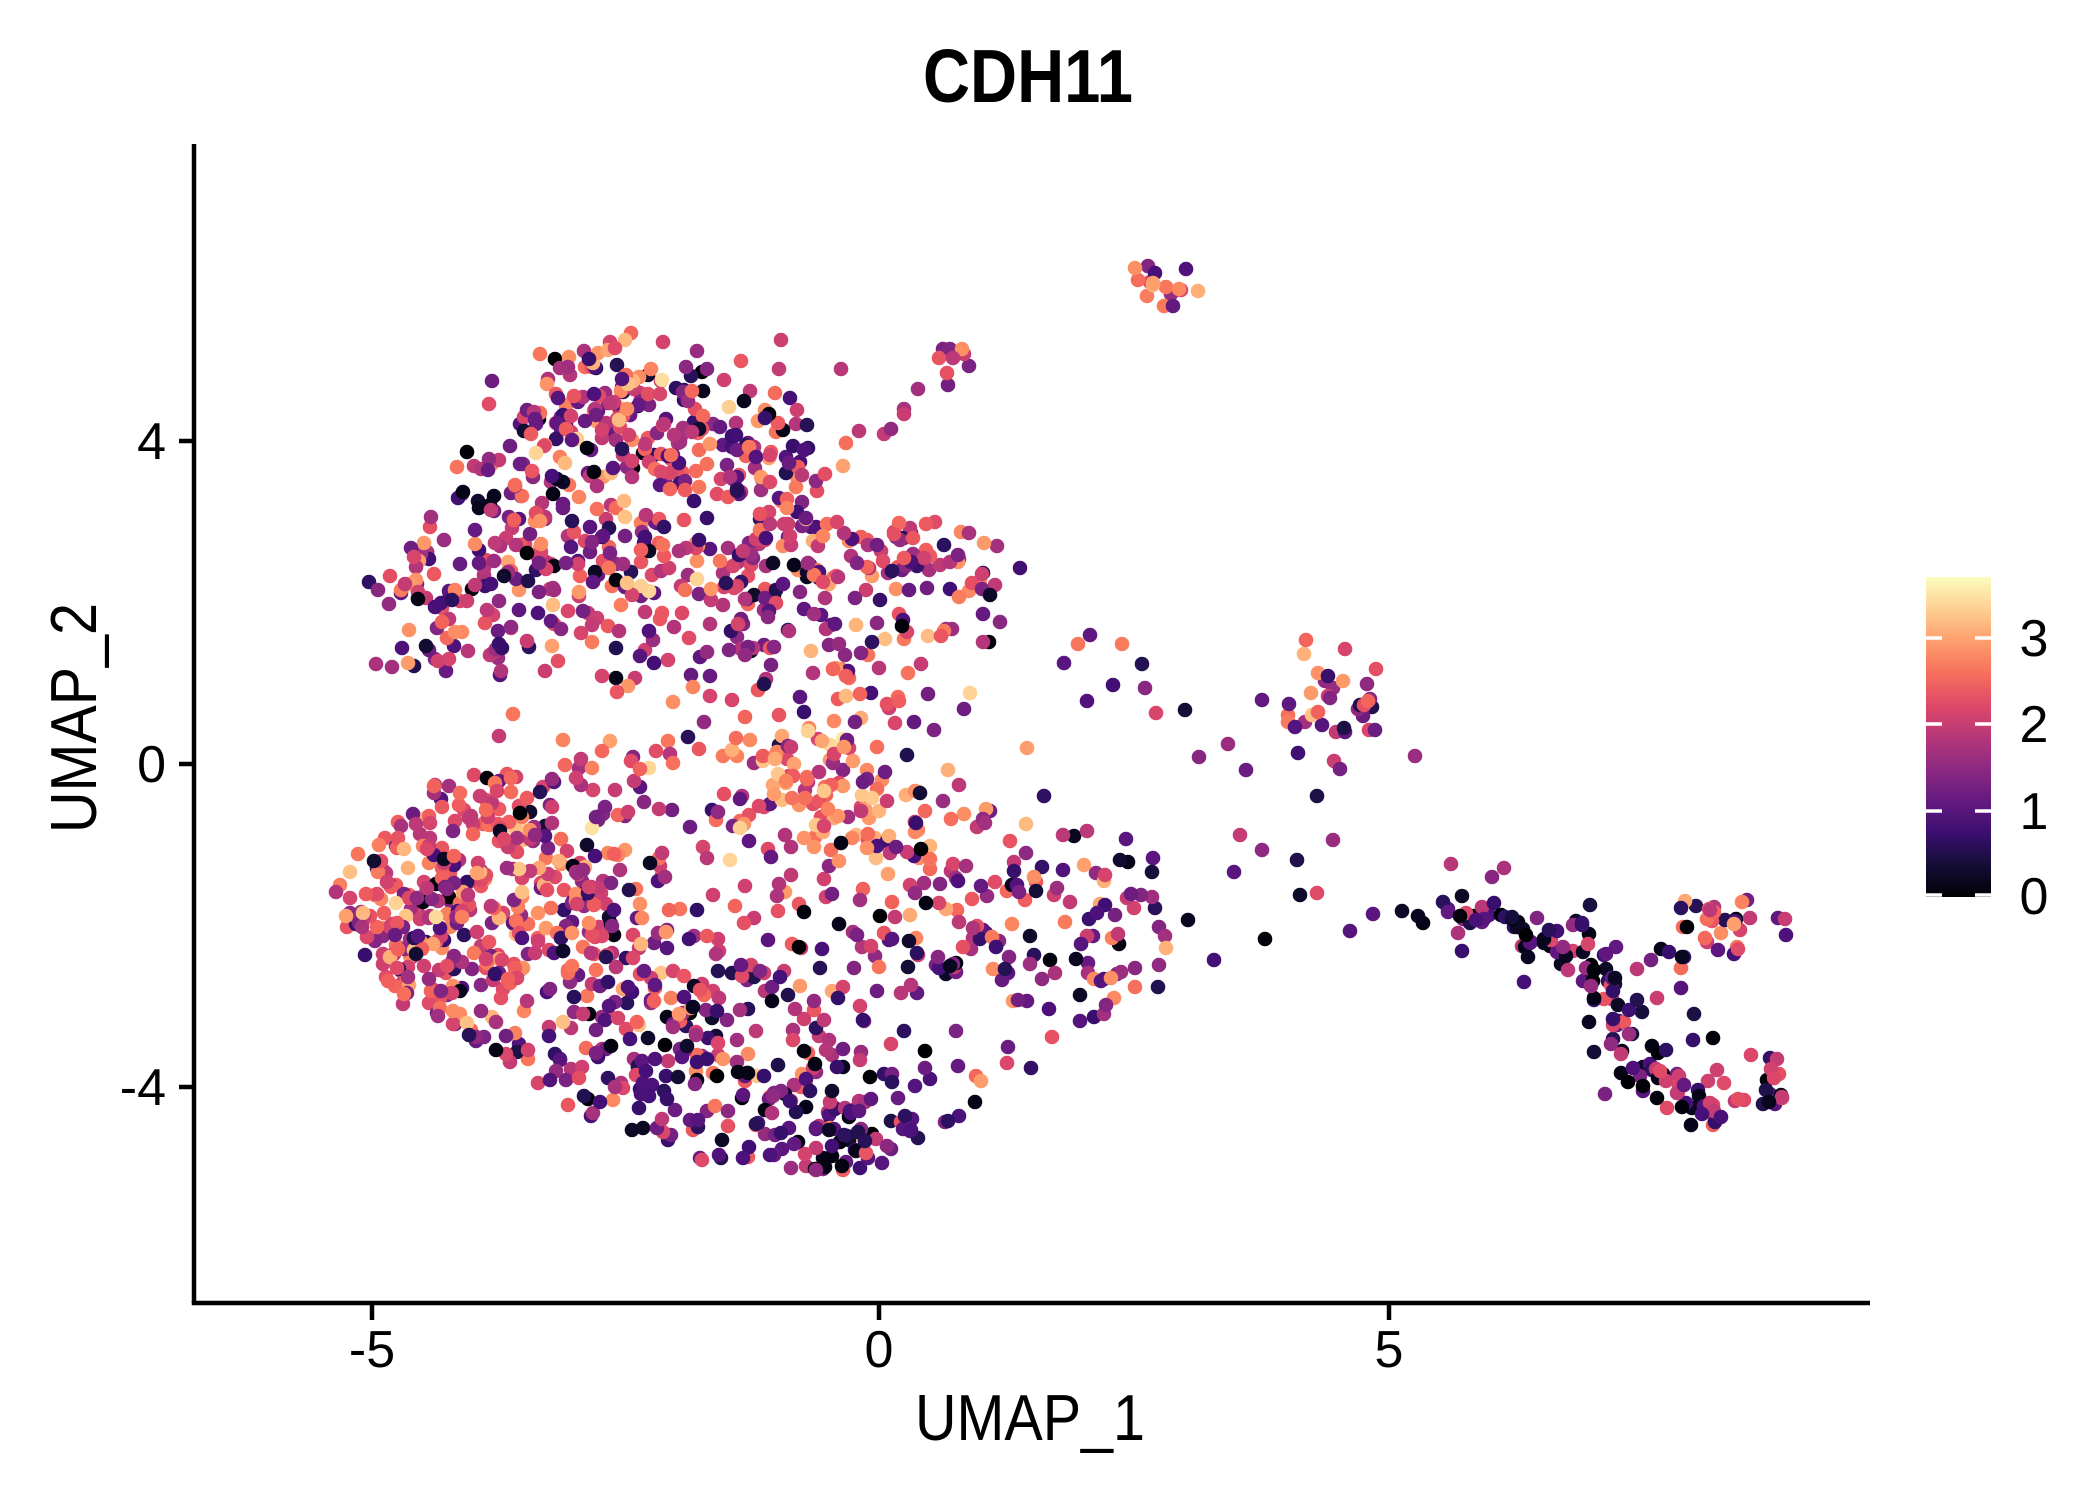  What do you see at coordinates (1028, 76) in the screenshot?
I see `svg-text: CDH11` at bounding box center [1028, 76].